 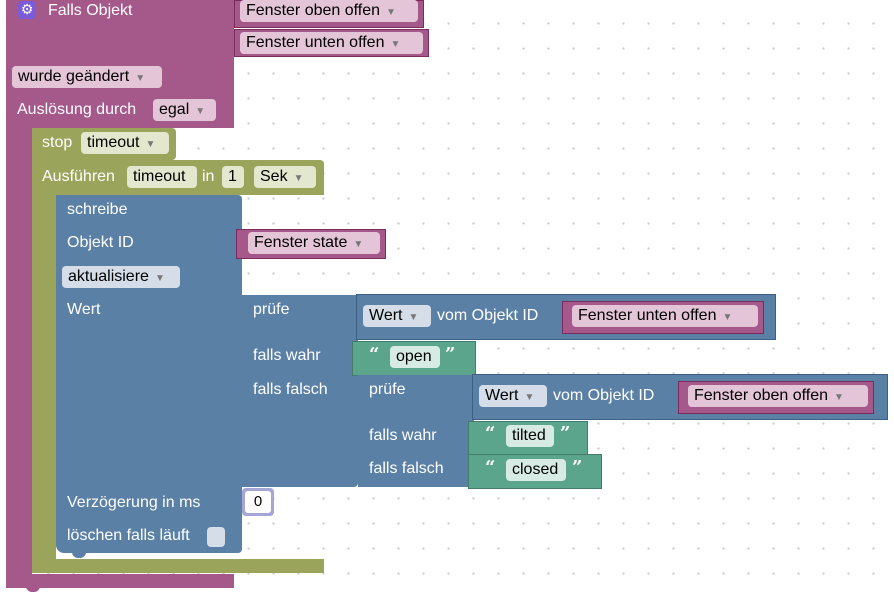 I want to click on trigger-by-value: egal, so click(x=174, y=109).